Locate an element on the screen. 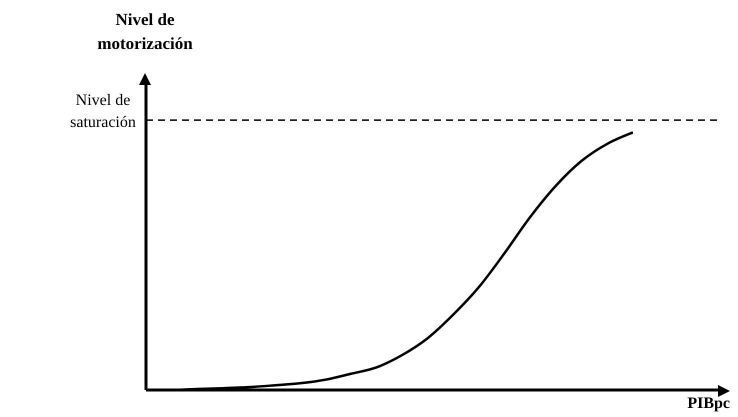 This screenshot has height=417, width=738. x-axis-title: PIBpc is located at coordinates (708, 404).